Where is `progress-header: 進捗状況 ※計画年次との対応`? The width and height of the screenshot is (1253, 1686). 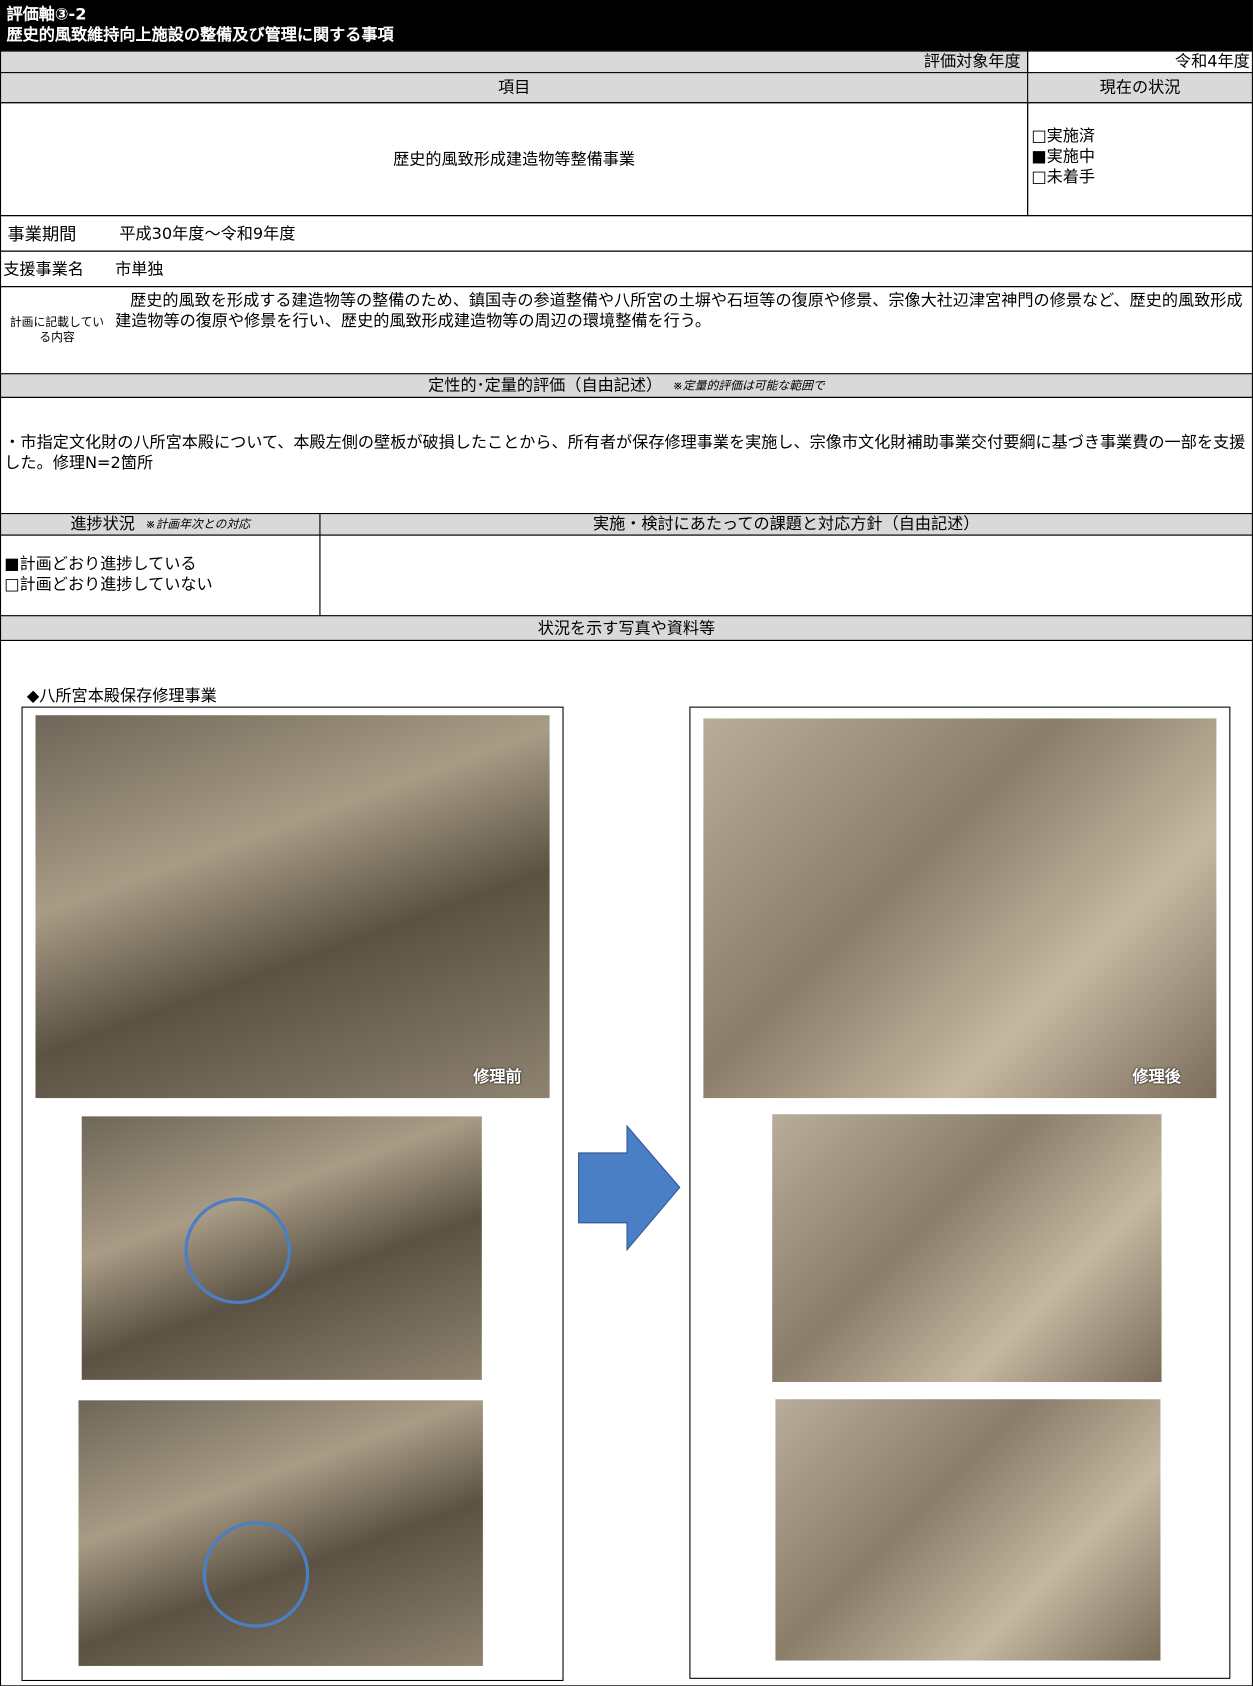 progress-header: 進捗状況 ※計画年次との対応 is located at coordinates (160, 524).